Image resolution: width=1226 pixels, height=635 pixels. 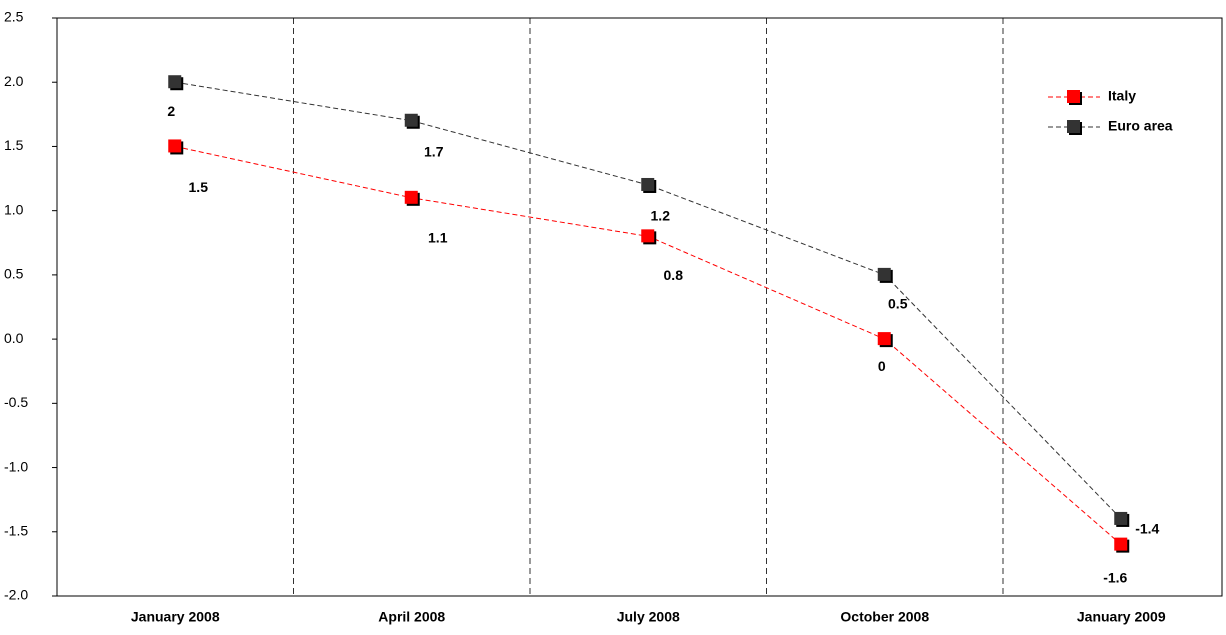 What do you see at coordinates (434, 151) in the screenshot?
I see `data-label: 1.7` at bounding box center [434, 151].